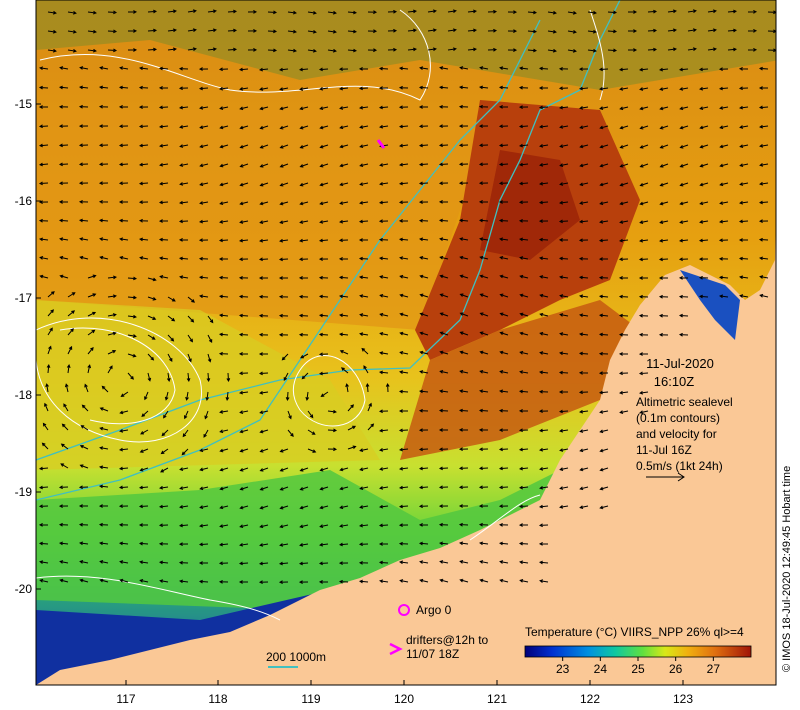 The image size is (800, 710). Describe the element at coordinates (684, 402) in the screenshot. I see `note-line: Altimetric sealevel` at that location.